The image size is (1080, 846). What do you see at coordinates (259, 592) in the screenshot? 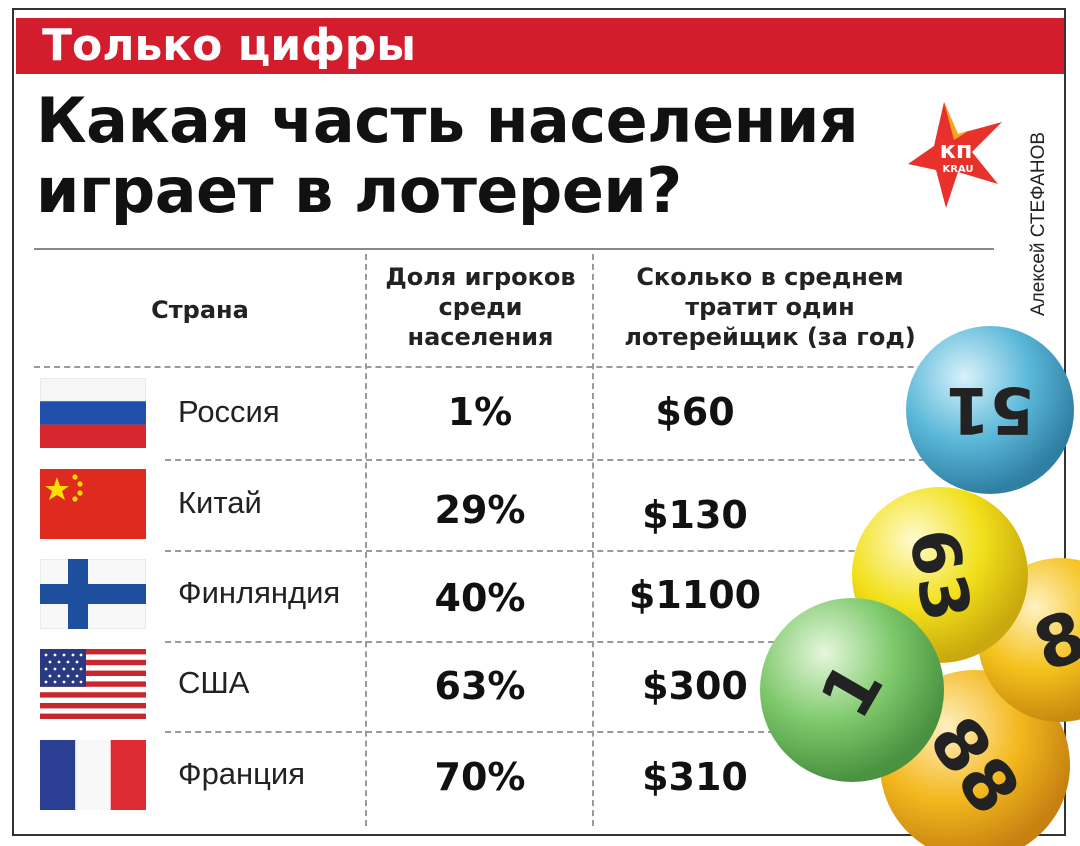
I see `country-name: Финляндия` at bounding box center [259, 592].